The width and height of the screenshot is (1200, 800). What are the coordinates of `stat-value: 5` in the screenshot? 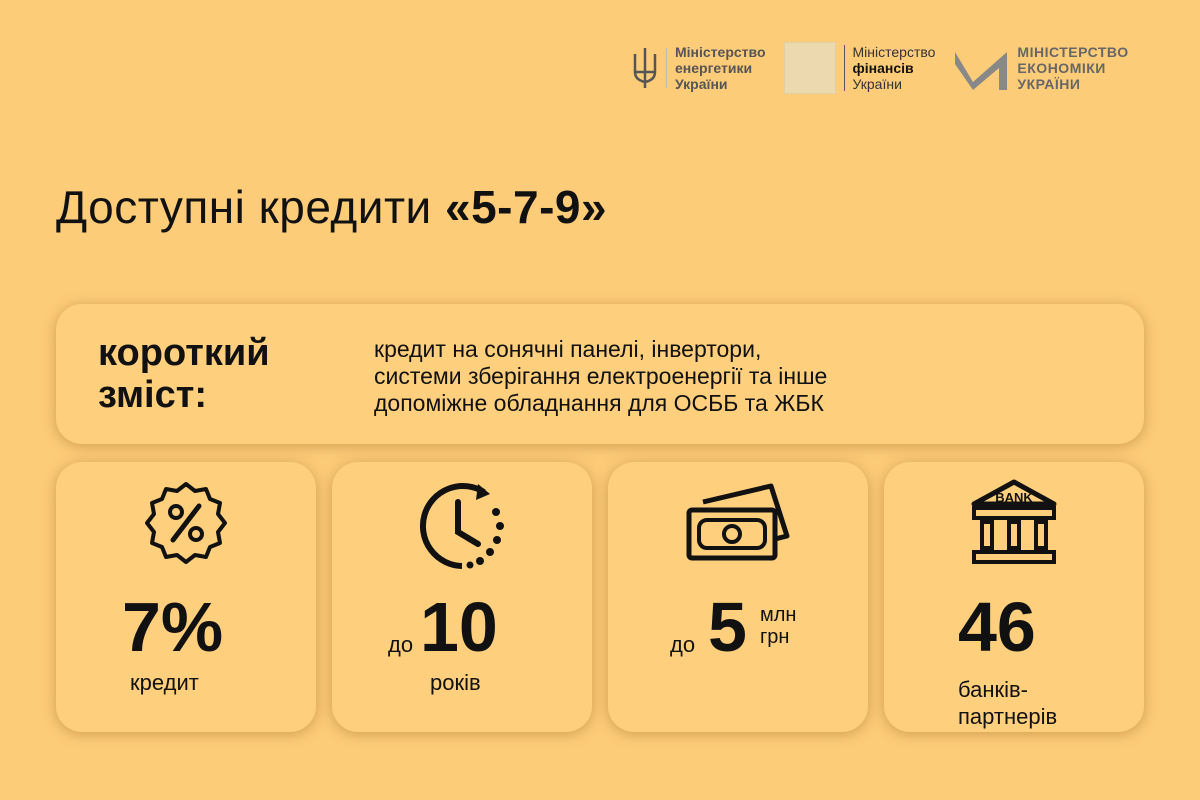 It's located at (727, 627).